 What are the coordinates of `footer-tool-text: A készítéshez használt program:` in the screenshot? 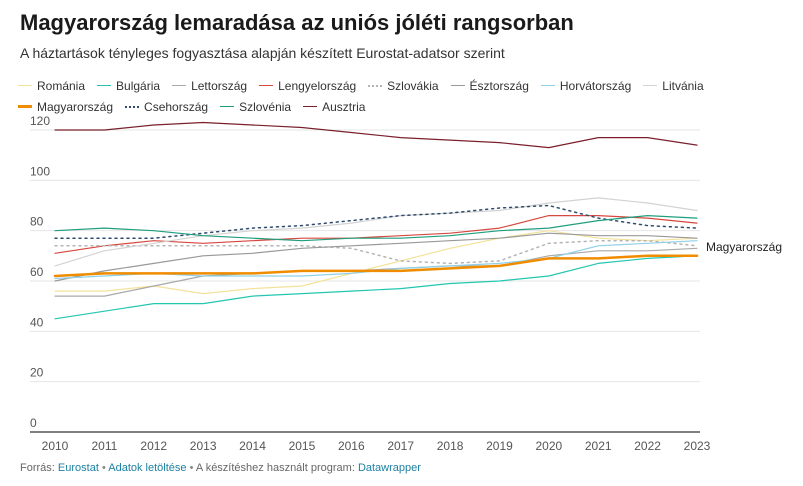 It's located at (275, 468).